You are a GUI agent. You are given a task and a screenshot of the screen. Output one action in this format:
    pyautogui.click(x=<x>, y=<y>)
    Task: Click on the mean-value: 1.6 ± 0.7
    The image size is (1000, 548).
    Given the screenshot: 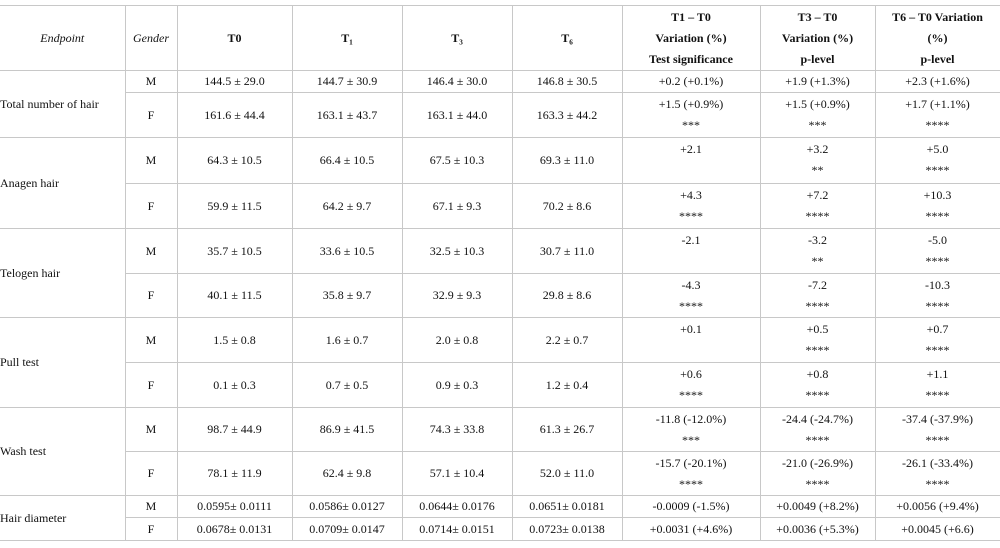 What is the action you would take?
    pyautogui.click(x=347, y=339)
    